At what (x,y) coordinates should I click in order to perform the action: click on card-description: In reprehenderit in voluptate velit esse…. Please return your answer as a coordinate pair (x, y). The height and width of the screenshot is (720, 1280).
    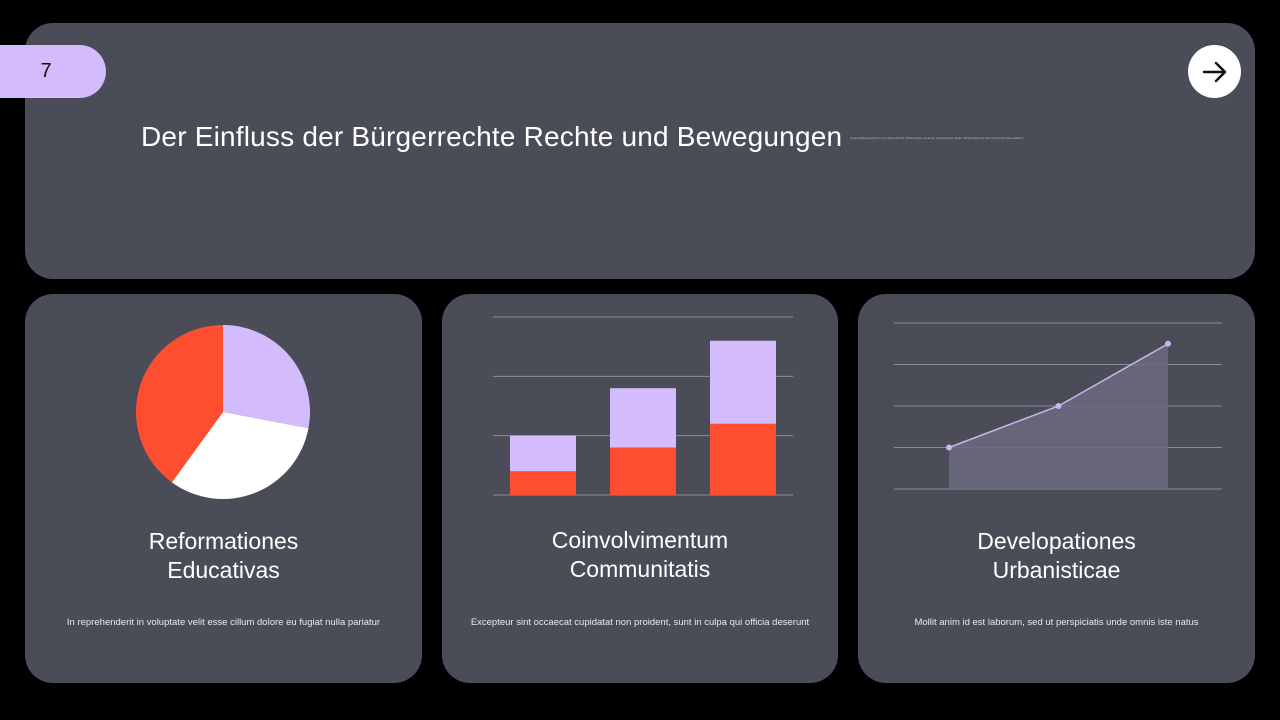
    Looking at the image, I should click on (223, 622).